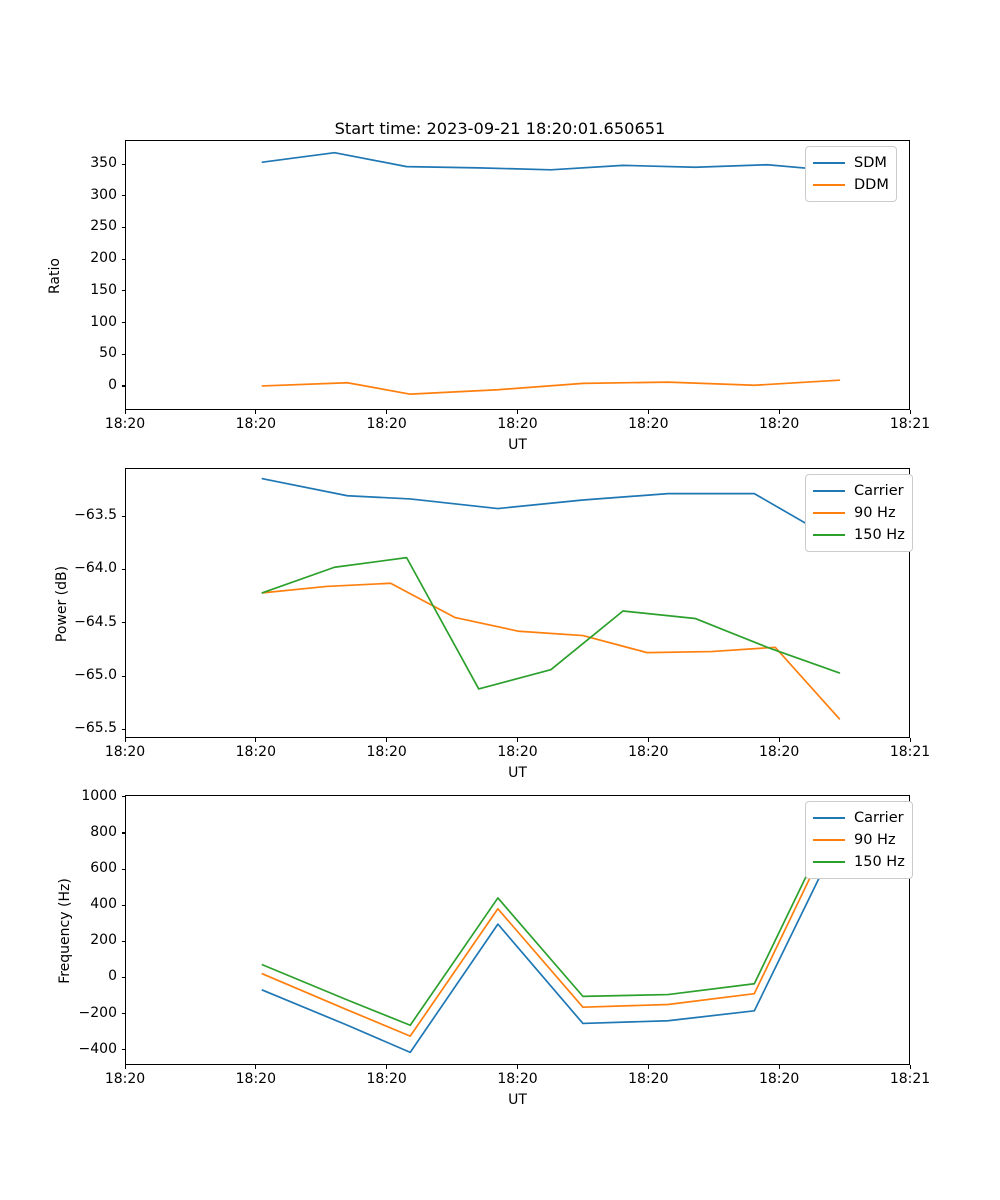  Describe the element at coordinates (95, 728) in the screenshot. I see `y-tick-label: −65.5` at that location.